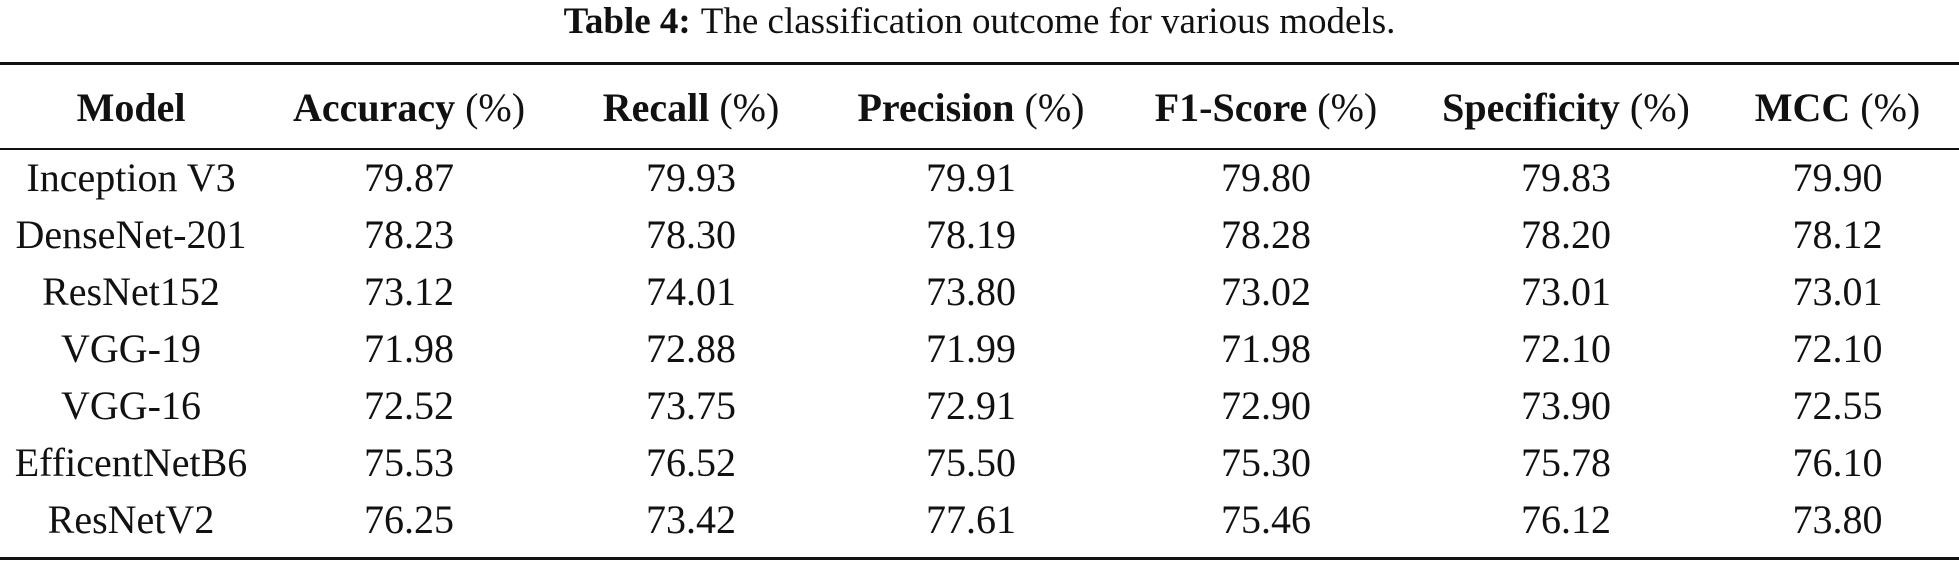  I want to click on column-header-label: MCC, so click(1802, 107).